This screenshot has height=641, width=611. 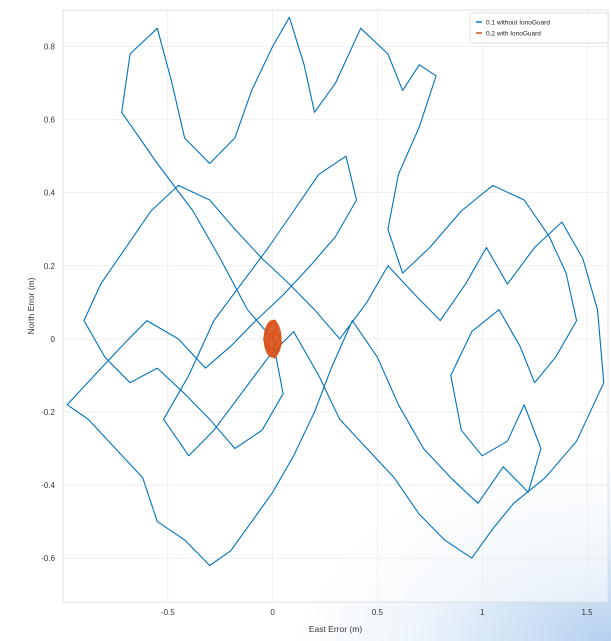 What do you see at coordinates (53, 339) in the screenshot?
I see `y-tick-label: 0` at bounding box center [53, 339].